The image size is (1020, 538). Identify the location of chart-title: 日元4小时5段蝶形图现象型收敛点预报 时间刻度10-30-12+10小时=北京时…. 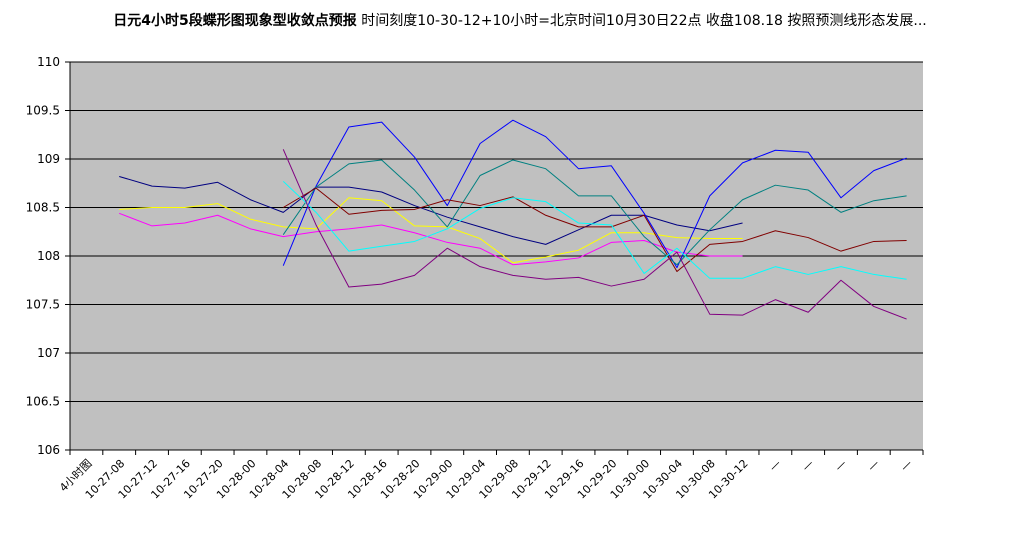
(520, 21).